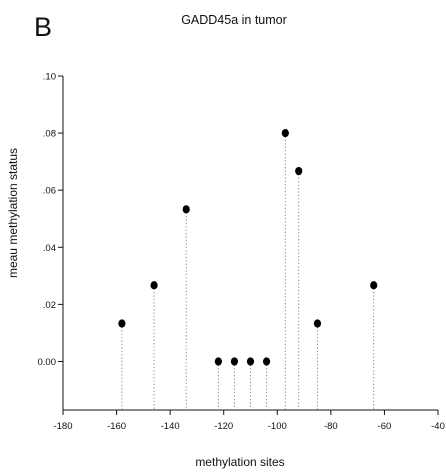  Describe the element at coordinates (49, 191) in the screenshot. I see `y-tick-label: .06` at that location.